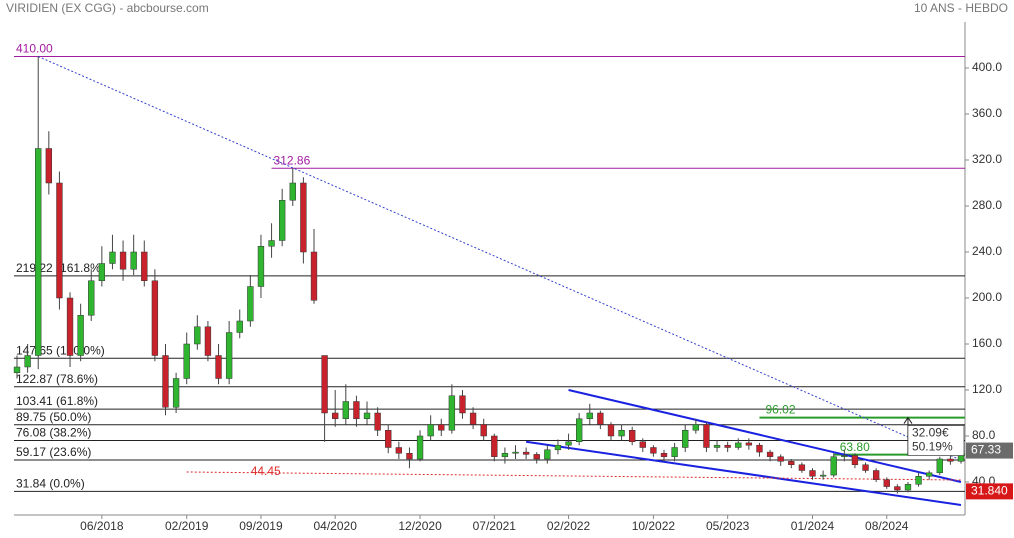 The height and width of the screenshot is (538, 1014). What do you see at coordinates (987, 251) in the screenshot?
I see `y-tick-label: 240.0` at bounding box center [987, 251].